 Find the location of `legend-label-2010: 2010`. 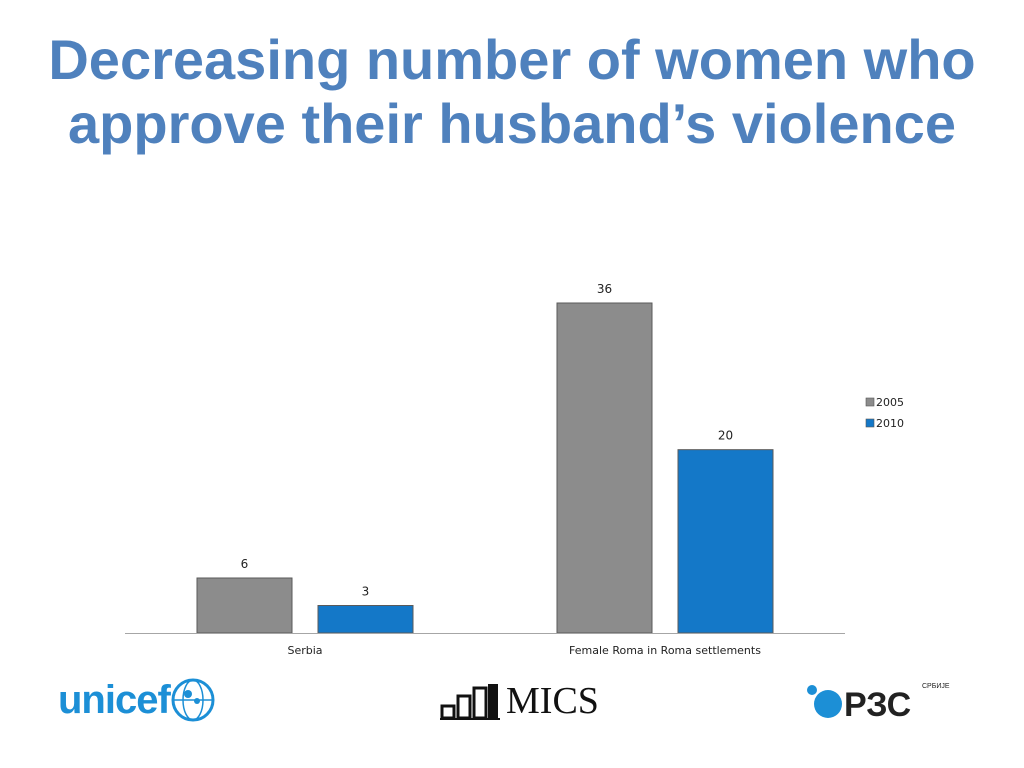

legend-label-2010: 2010 is located at coordinates (890, 423).